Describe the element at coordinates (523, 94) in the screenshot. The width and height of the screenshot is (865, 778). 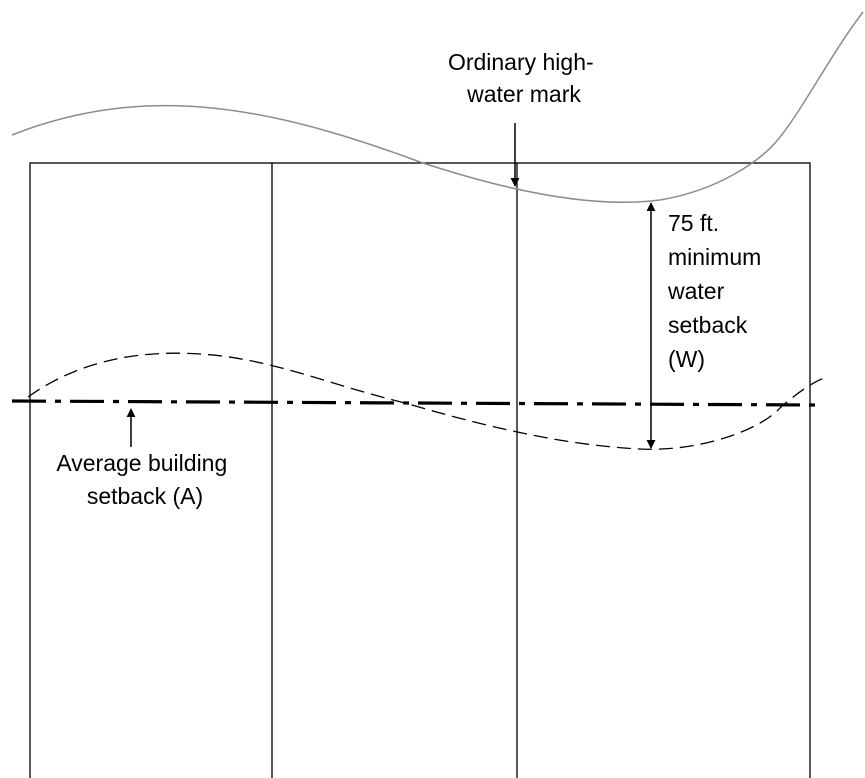
I see `high-water-mark-label-line: water mark` at that location.